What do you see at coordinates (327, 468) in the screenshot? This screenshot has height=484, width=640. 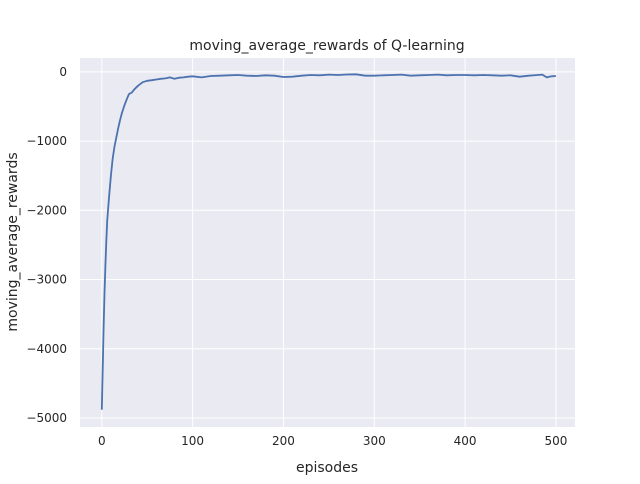 I see `x-axis-label: episodes` at bounding box center [327, 468].